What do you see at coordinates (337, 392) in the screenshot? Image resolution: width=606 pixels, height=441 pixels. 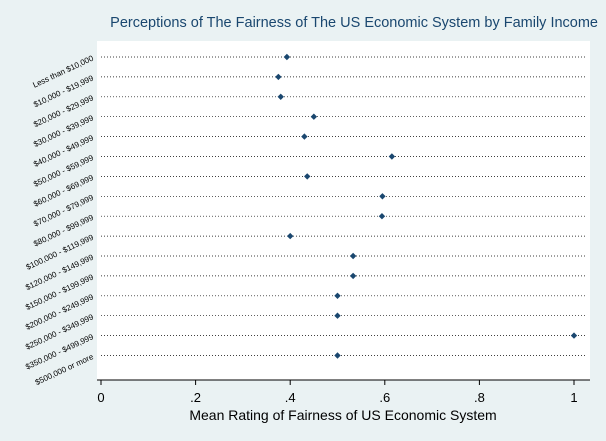 I see `x-axis-ticks: 0 .2 .4 .6 .8 1` at bounding box center [337, 392].